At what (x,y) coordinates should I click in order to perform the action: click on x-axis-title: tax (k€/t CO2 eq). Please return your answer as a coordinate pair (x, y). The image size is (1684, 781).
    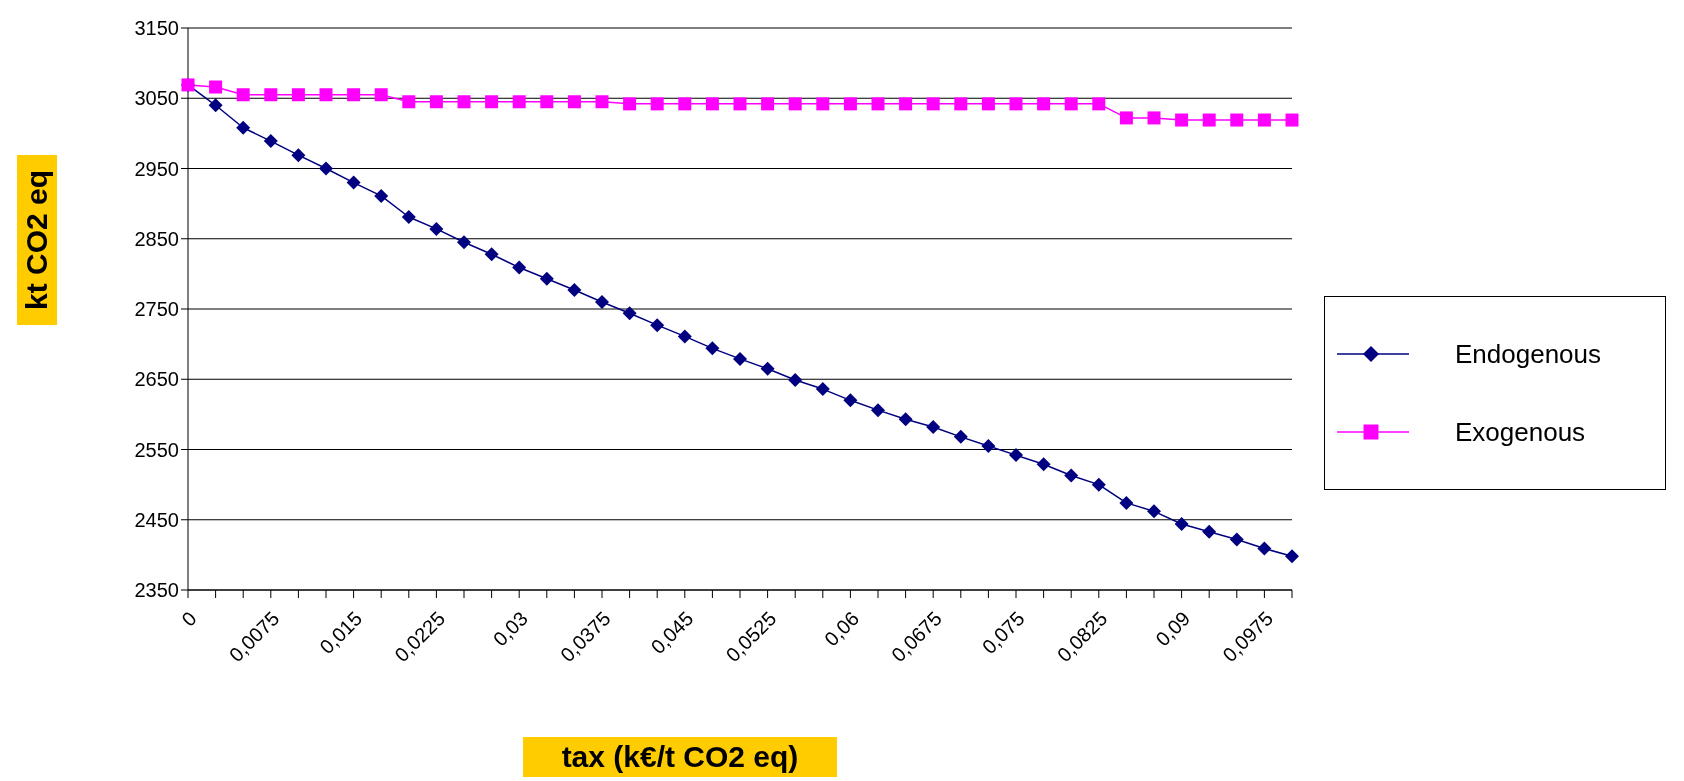
    Looking at the image, I should click on (680, 756).